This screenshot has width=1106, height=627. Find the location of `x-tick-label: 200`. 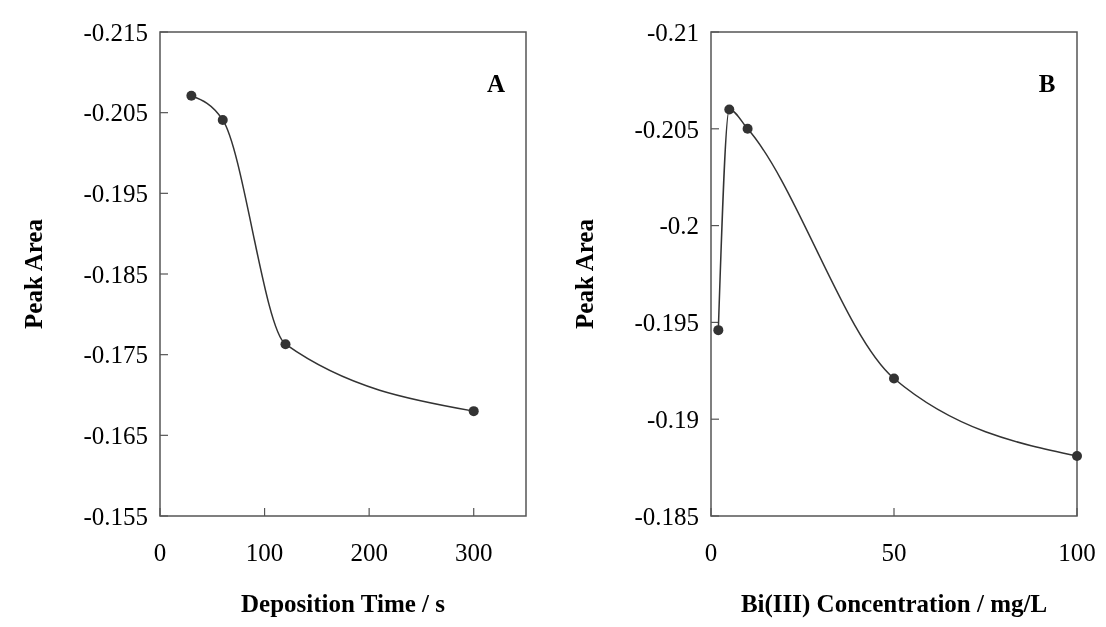

x-tick-label: 200 is located at coordinates (369, 552).